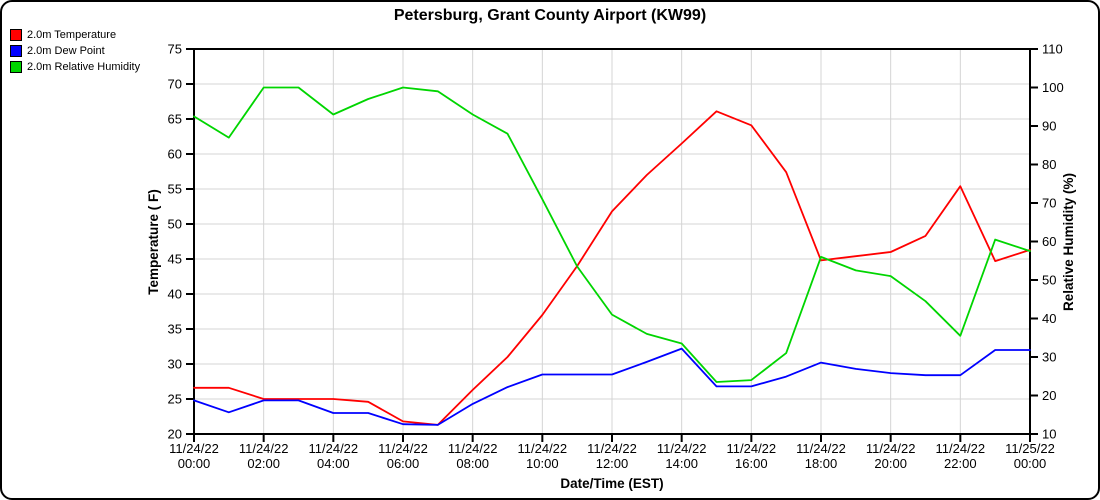  Describe the element at coordinates (612, 463) in the screenshot. I see `svg-text: 12:00` at that location.